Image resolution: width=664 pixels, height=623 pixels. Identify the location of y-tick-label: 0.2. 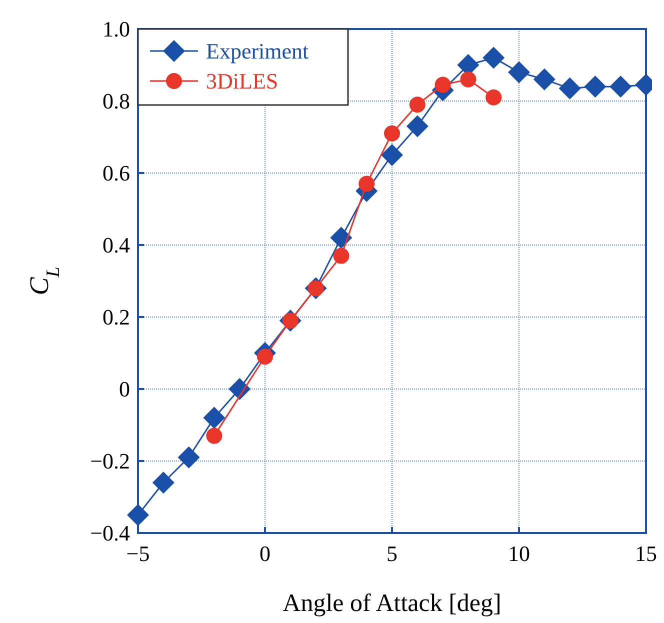
(116, 317).